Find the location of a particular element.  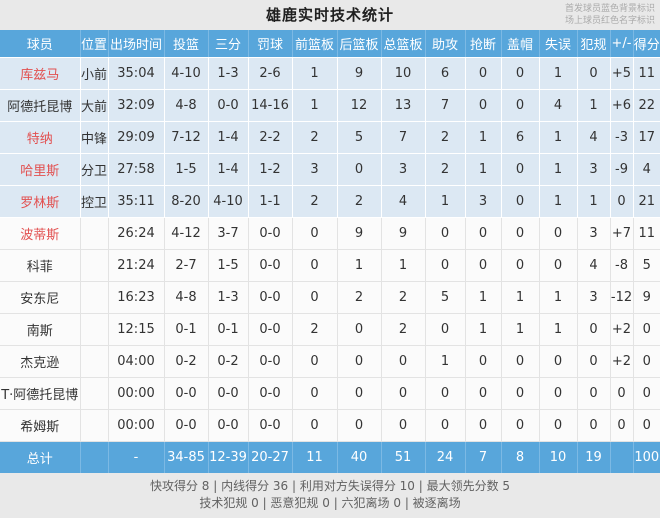

player-row: 杰克逊 04:00 0-2 0-2 0-0 0 0 0 1 0 0 0 0 +2 0 is located at coordinates (330, 361).